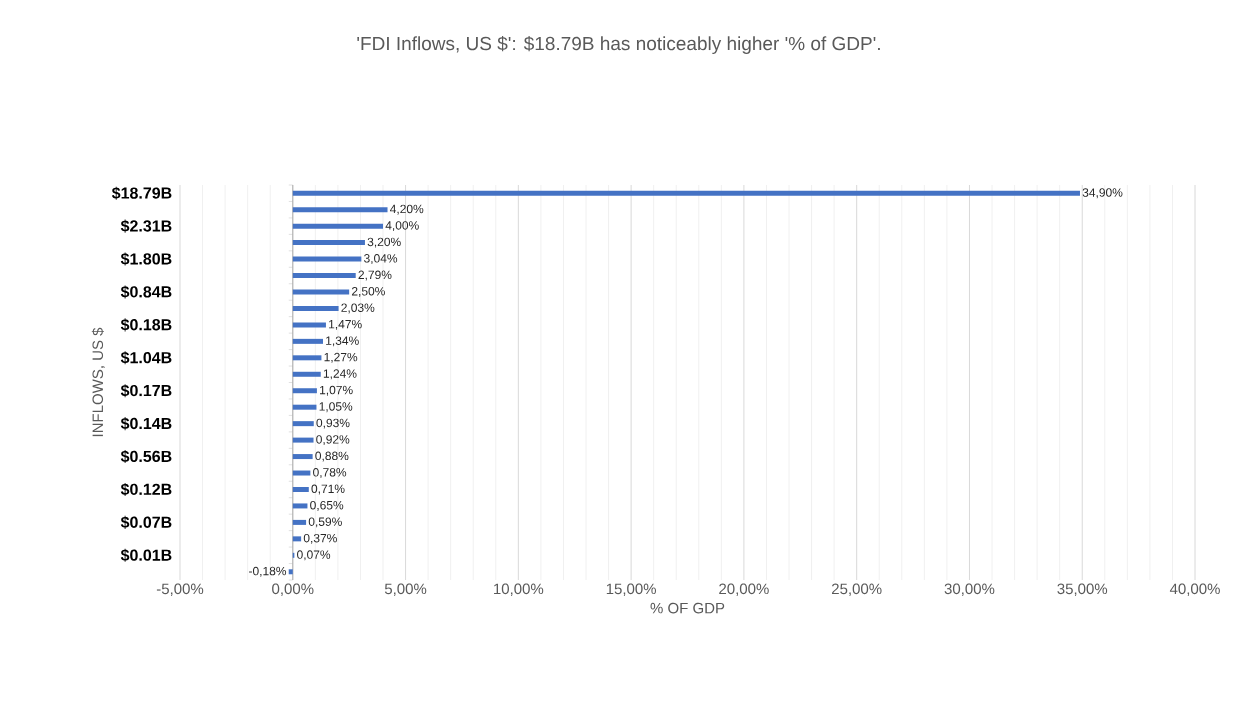 The height and width of the screenshot is (717, 1238). I want to click on data-label: 0,65%, so click(327, 505).